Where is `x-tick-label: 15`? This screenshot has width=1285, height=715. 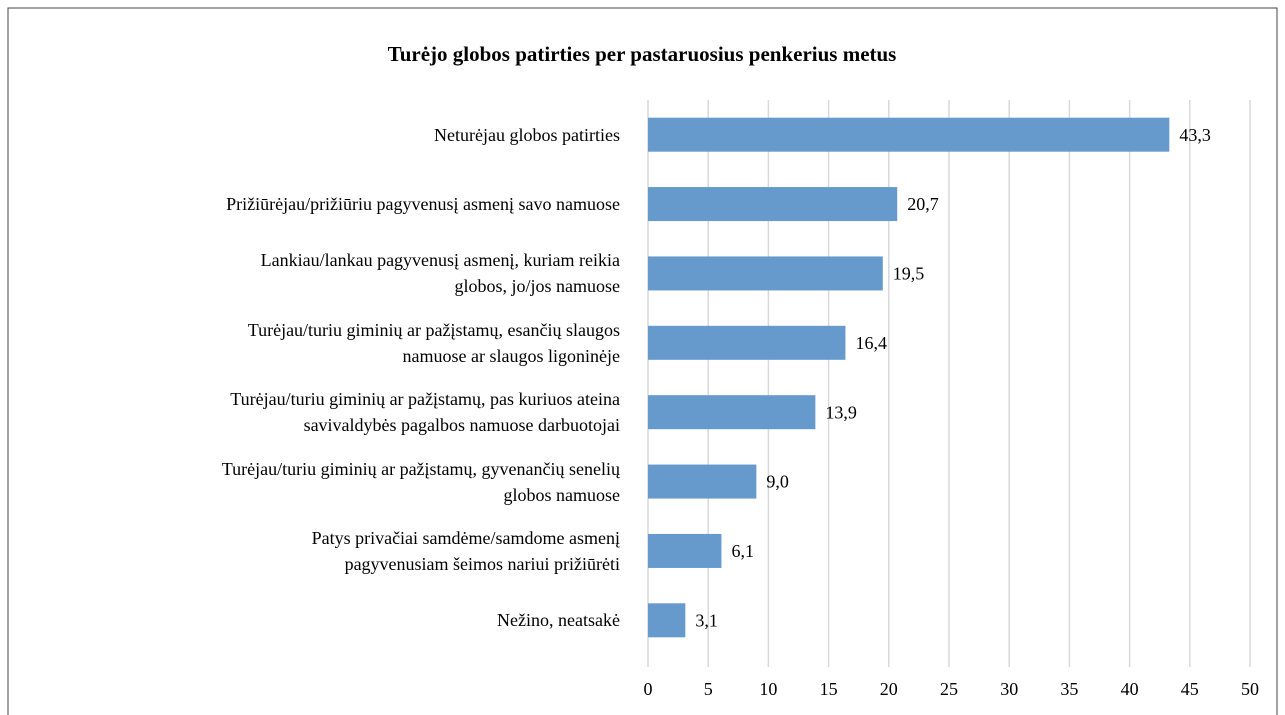
x-tick-label: 15 is located at coordinates (829, 689).